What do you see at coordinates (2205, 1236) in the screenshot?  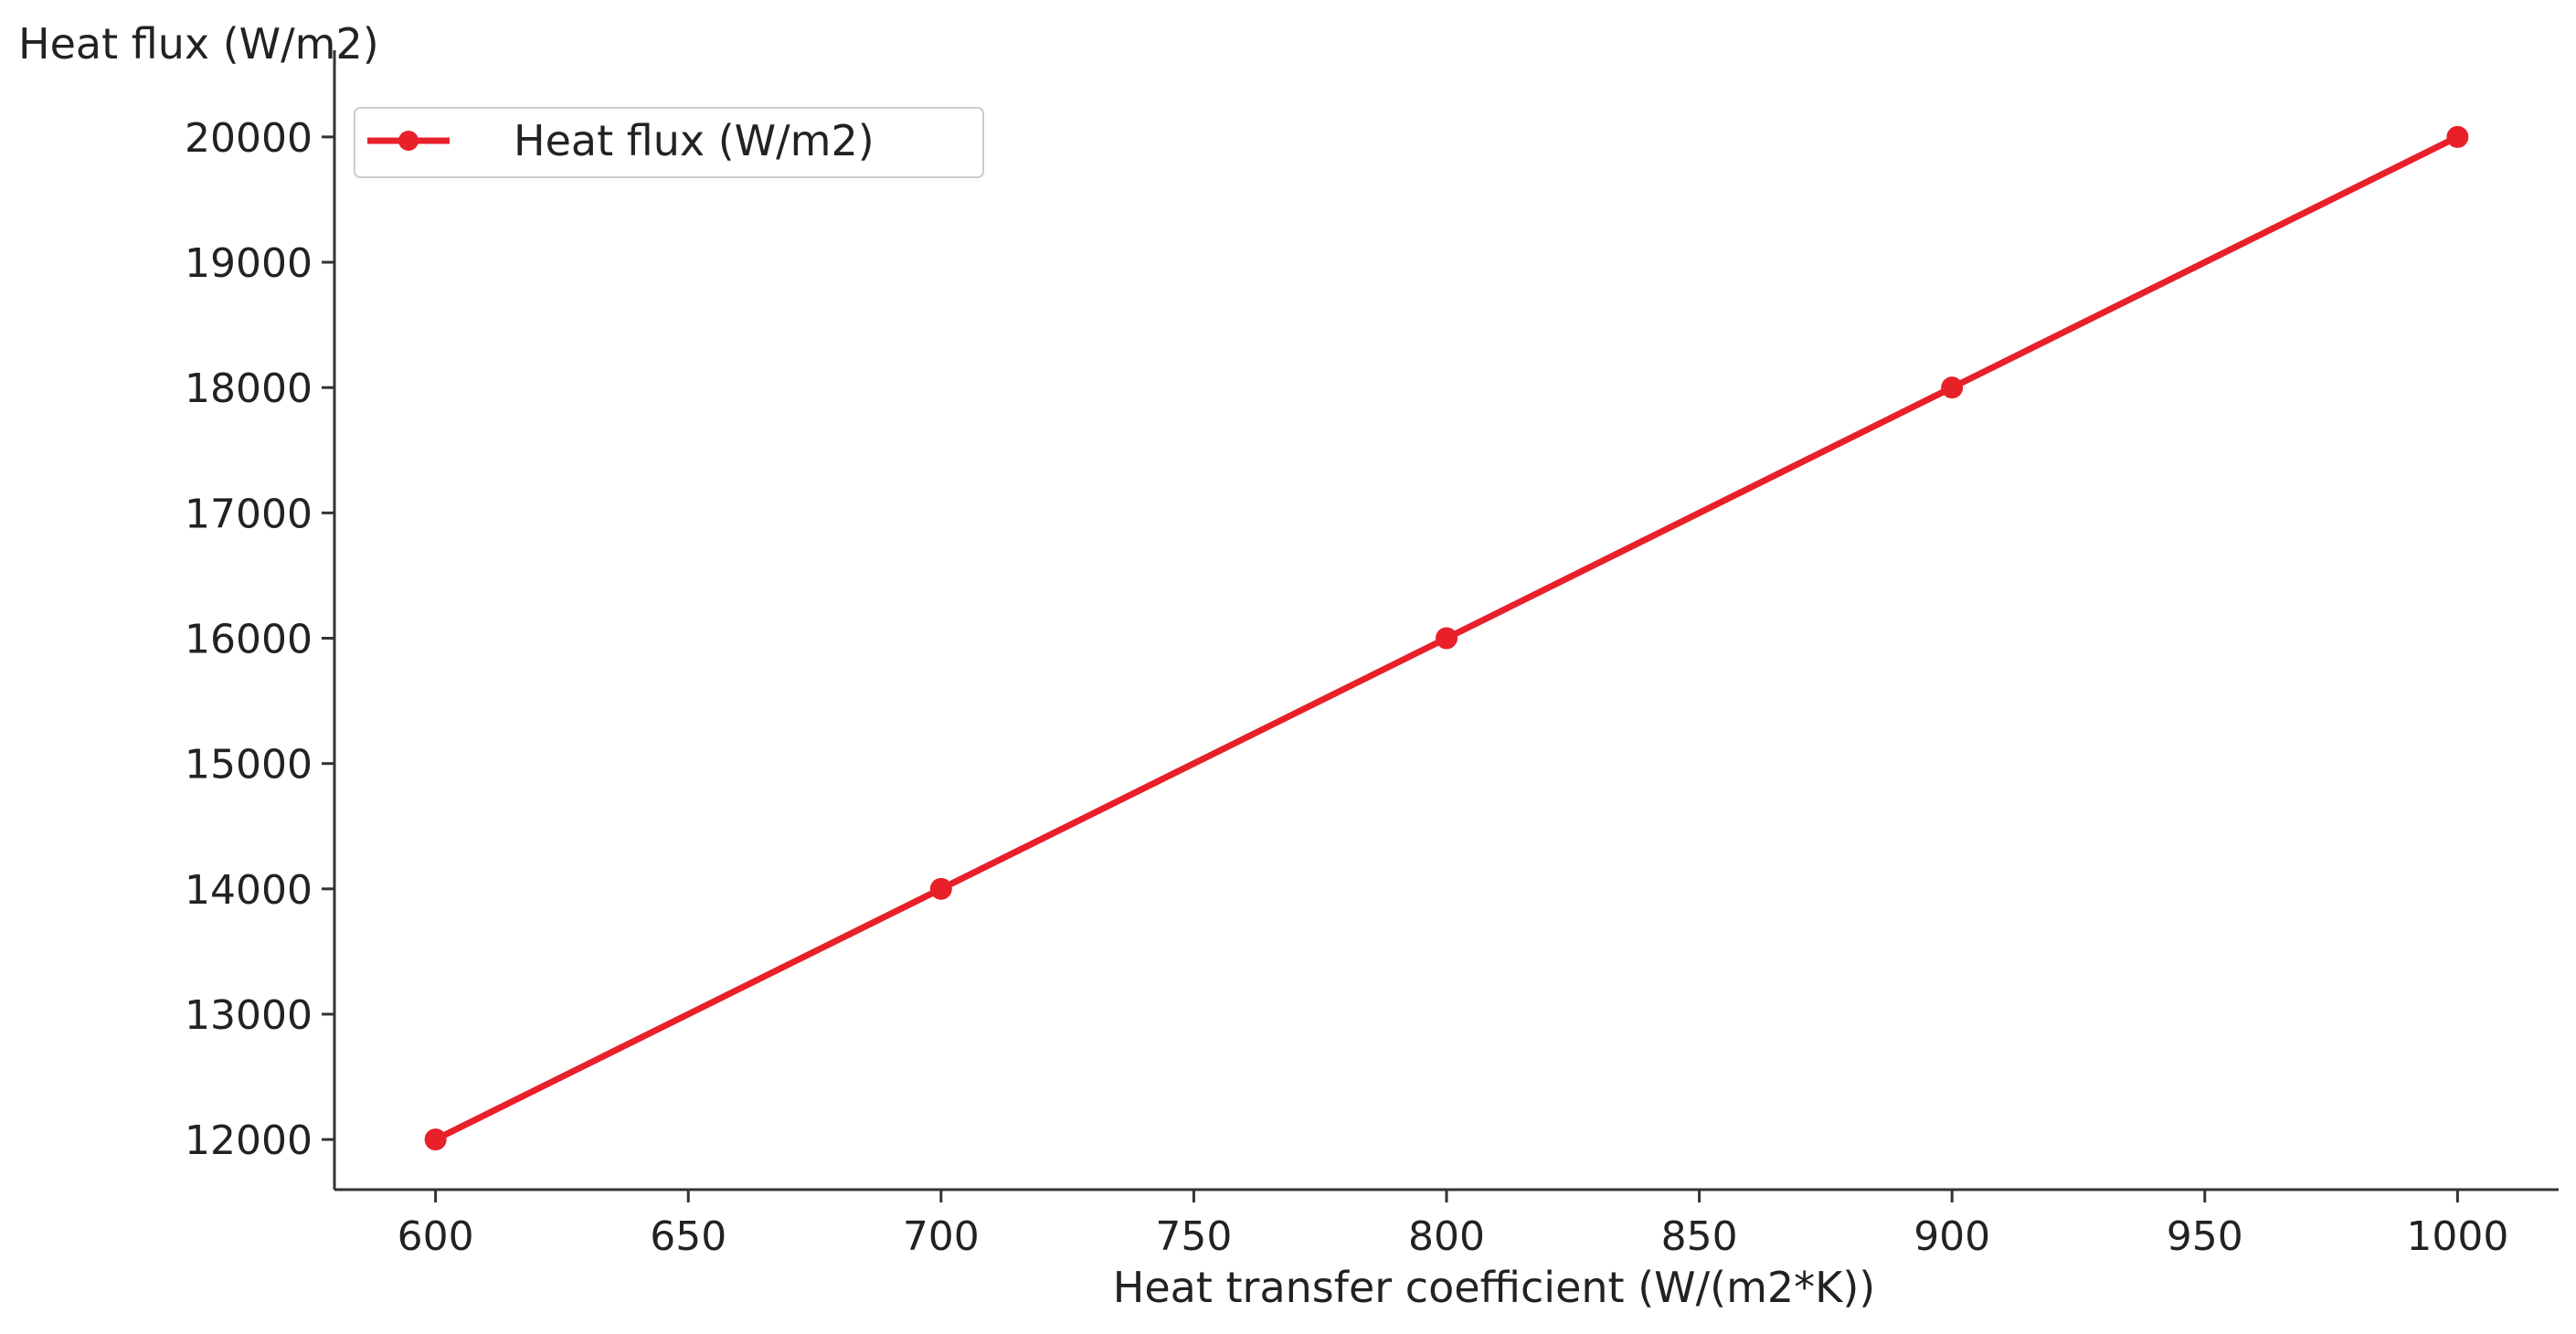 I see `x-tick-label: 950` at bounding box center [2205, 1236].